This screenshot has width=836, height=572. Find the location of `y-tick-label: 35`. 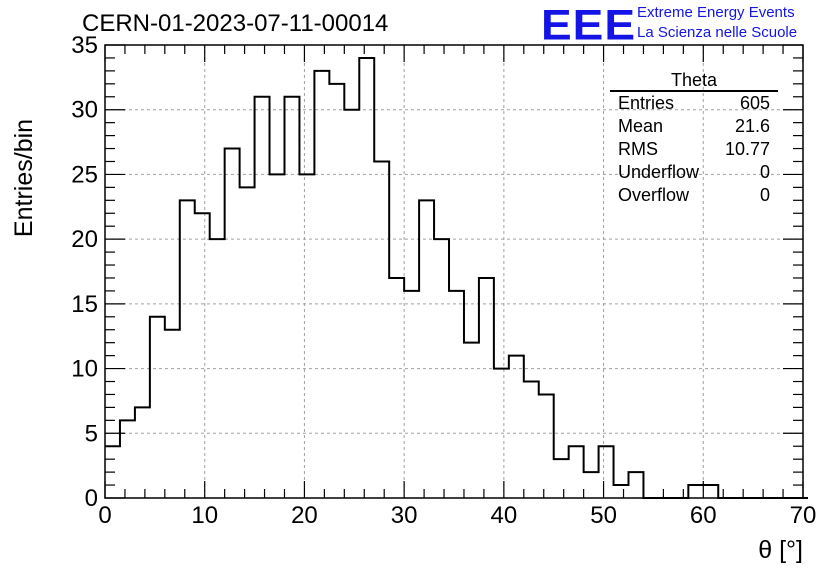

y-tick-label: 35 is located at coordinates (84, 45).